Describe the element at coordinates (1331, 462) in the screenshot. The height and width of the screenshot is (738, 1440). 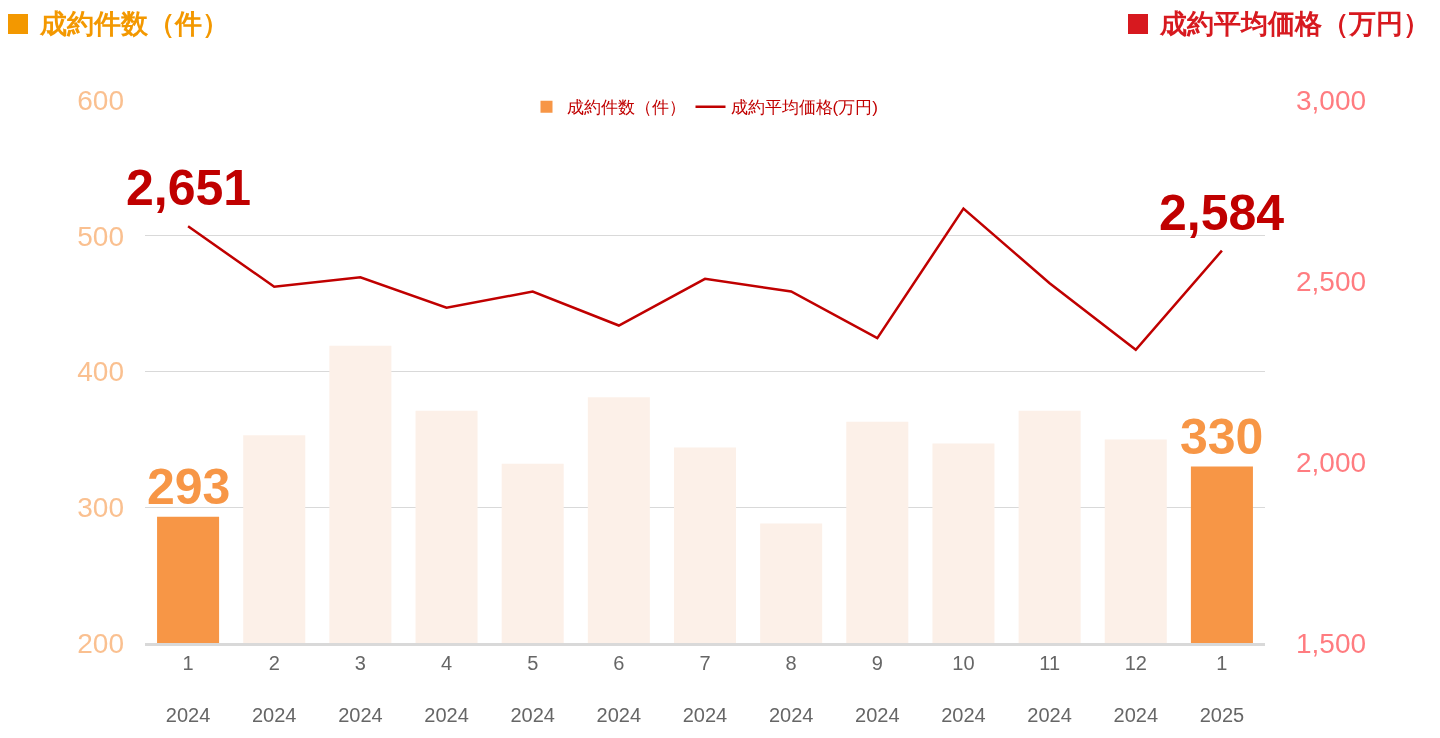
I see `y2-tick-label: 2,000` at that location.